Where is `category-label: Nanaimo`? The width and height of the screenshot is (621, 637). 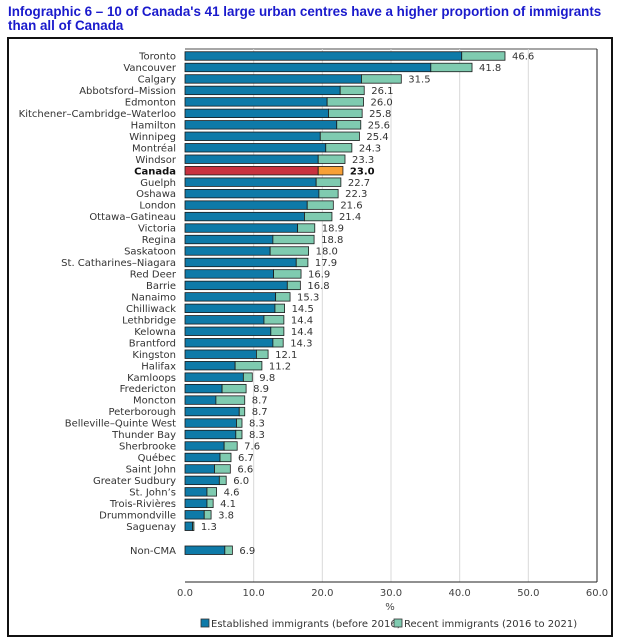 category-label: Nanaimo is located at coordinates (153, 297).